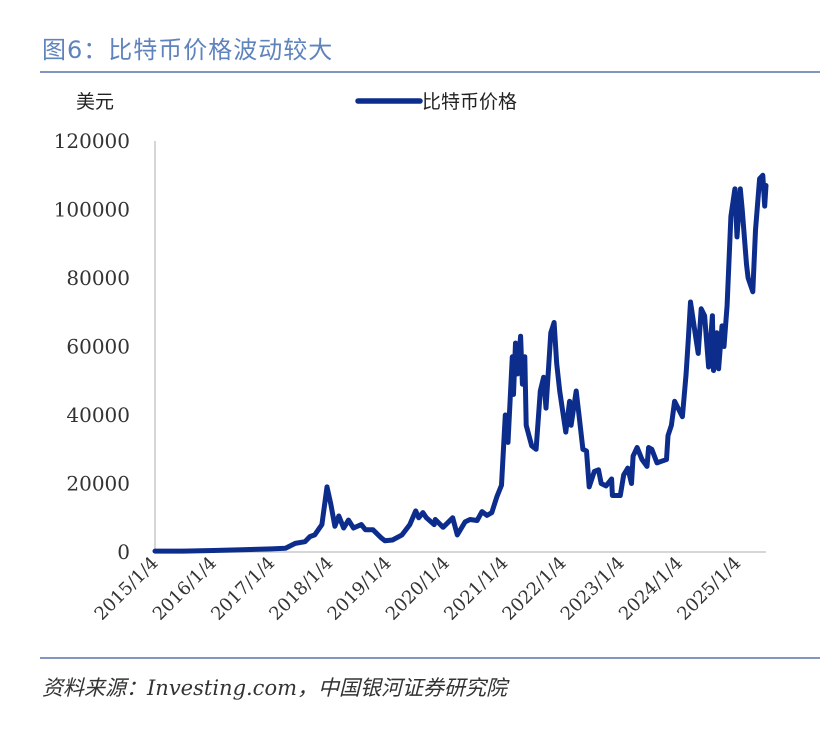 The height and width of the screenshot is (743, 830). I want to click on y-tick-label: 120000, so click(92, 141).